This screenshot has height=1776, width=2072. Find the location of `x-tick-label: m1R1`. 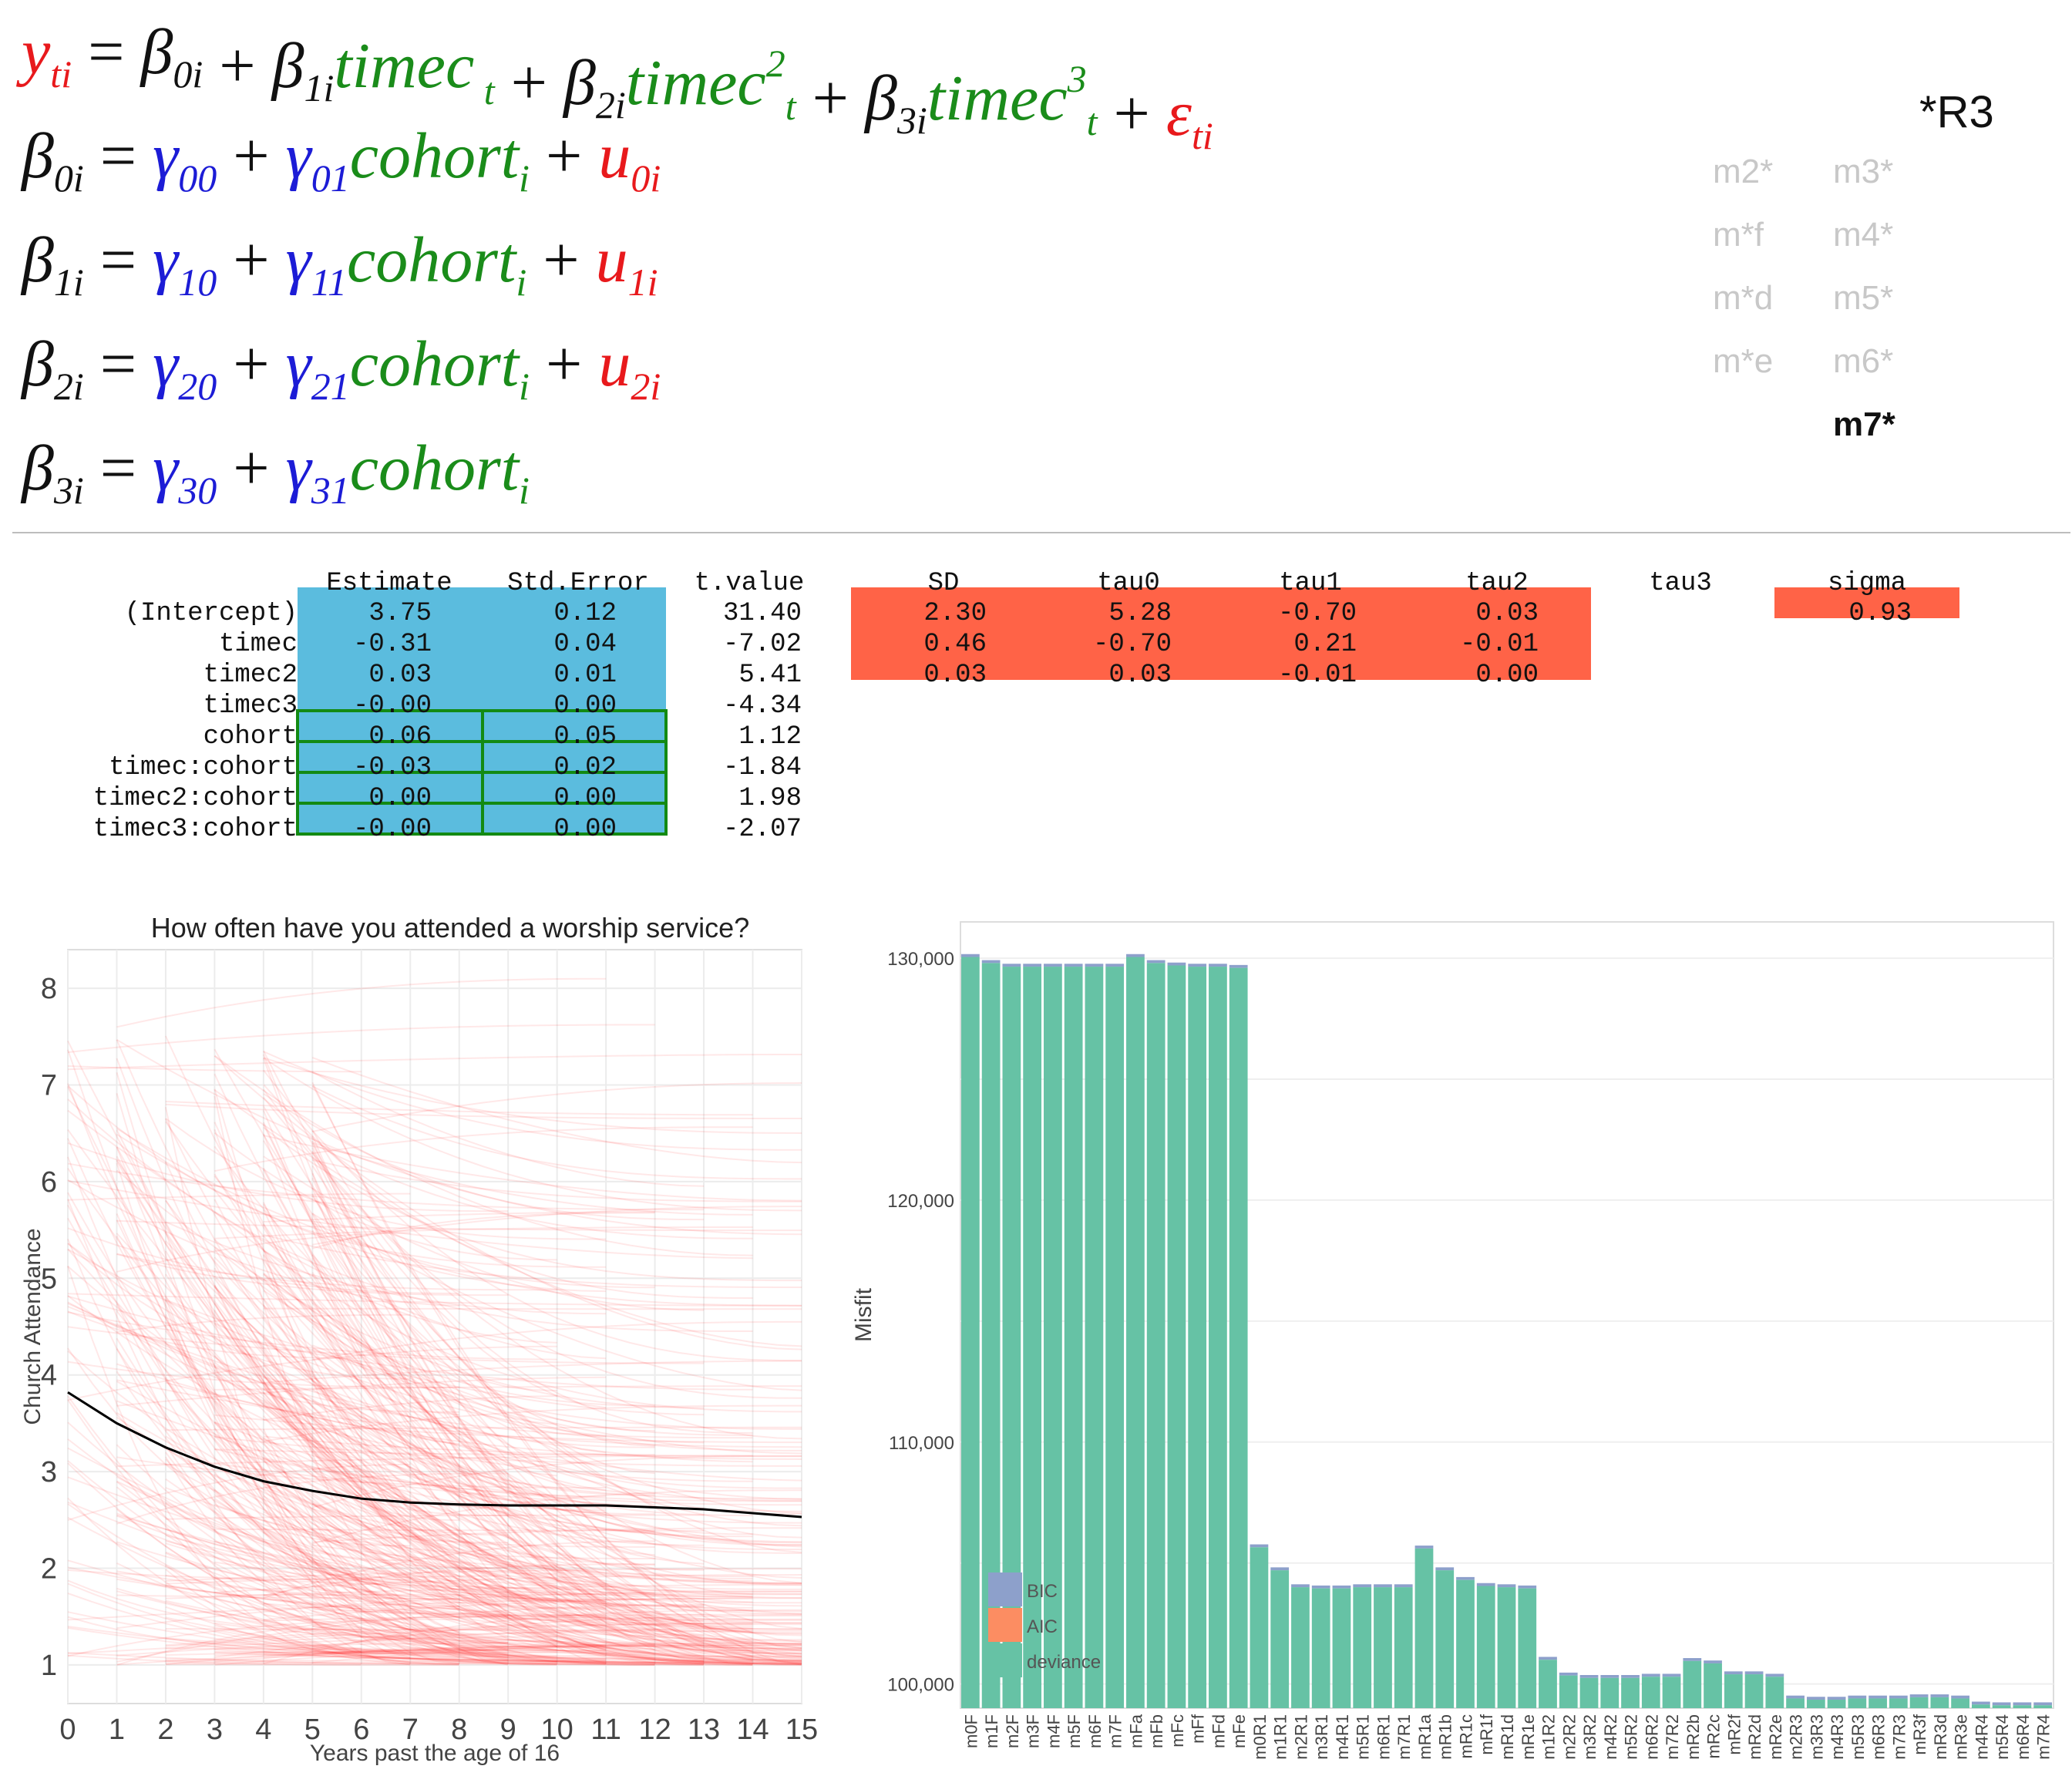

x-tick-label: m1R1 is located at coordinates (1281, 1737).